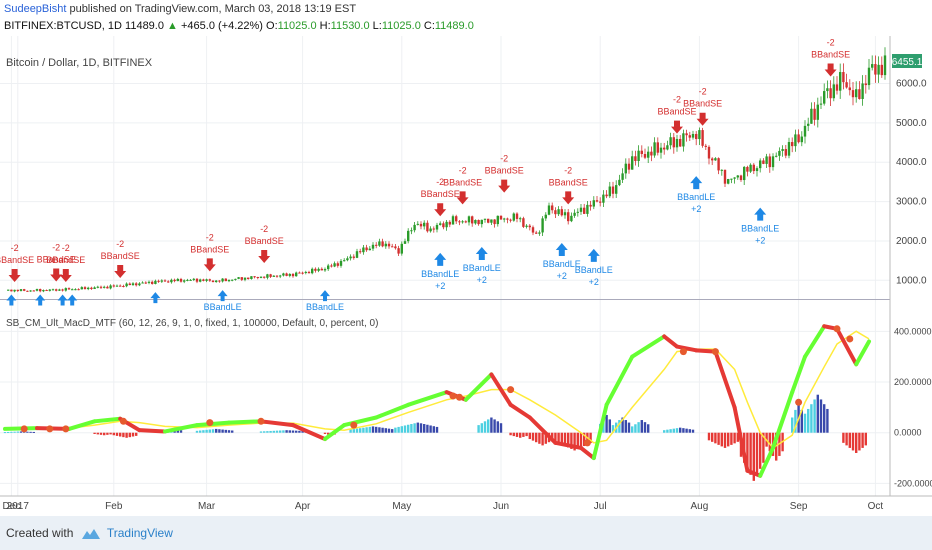 This screenshot has width=932, height=550. Describe the element at coordinates (445, 299) in the screenshot. I see `pane-separator` at that location.